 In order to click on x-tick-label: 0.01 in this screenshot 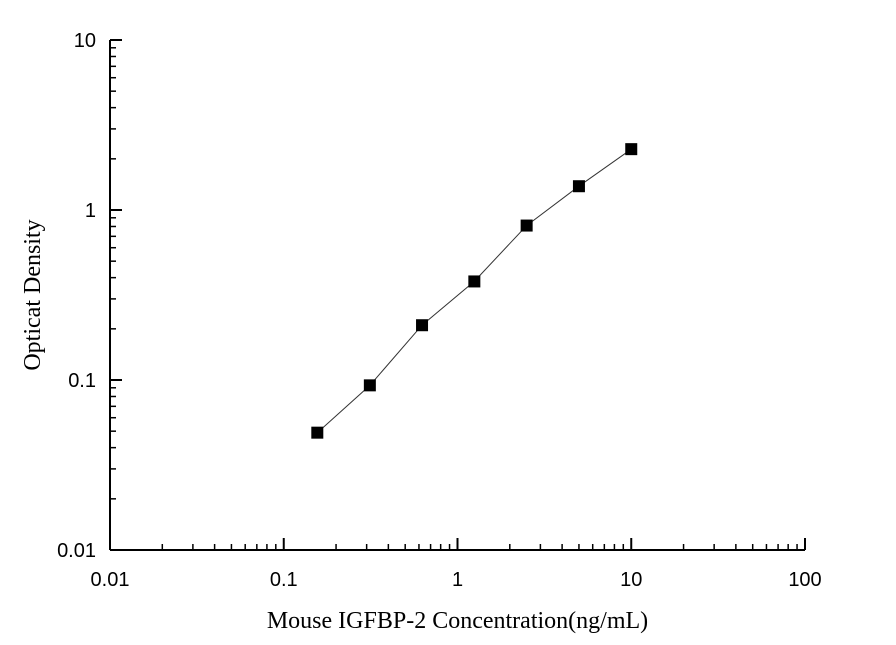, I will do `click(110, 580)`.